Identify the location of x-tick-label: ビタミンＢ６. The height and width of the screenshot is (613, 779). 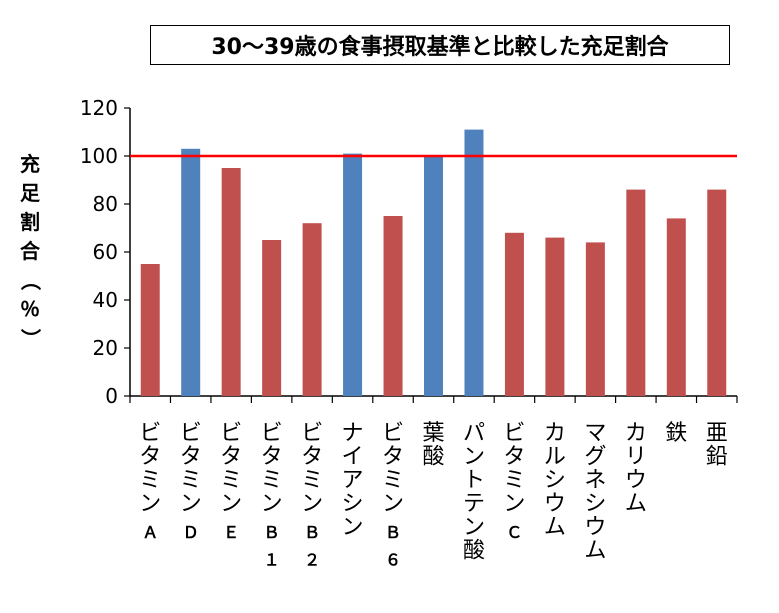
(393, 495).